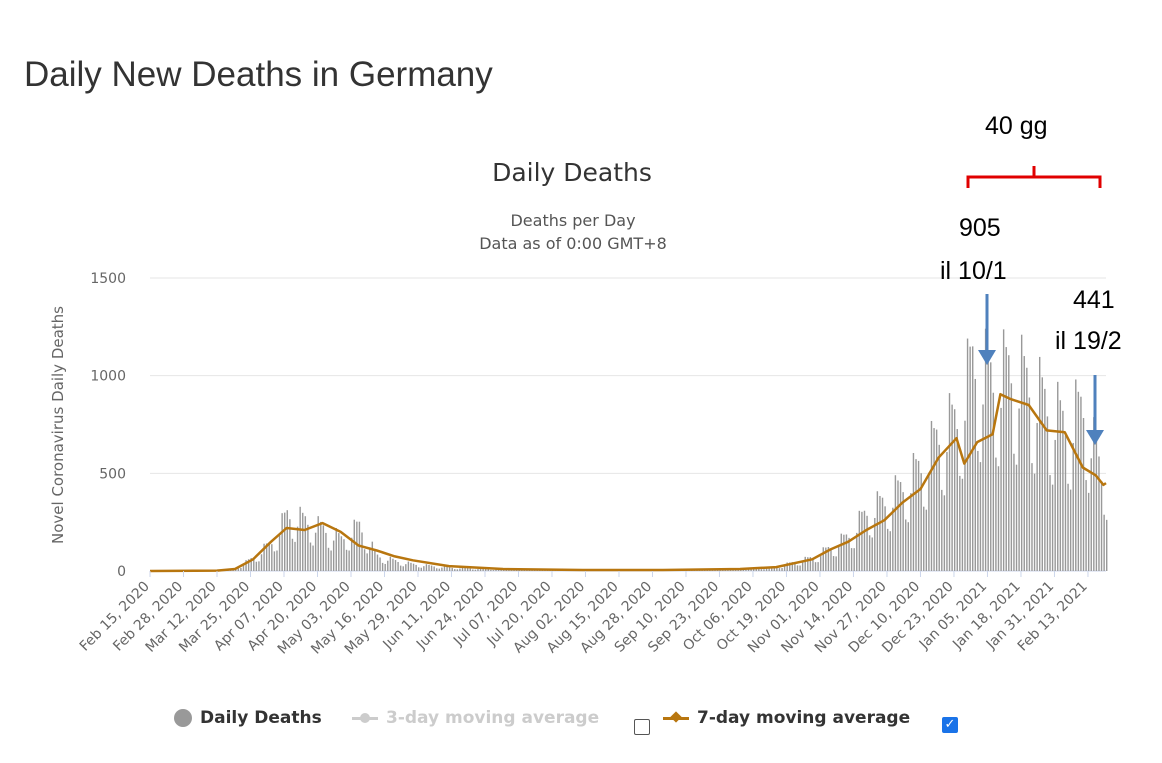 The height and width of the screenshot is (763, 1162). Describe the element at coordinates (950, 725) in the screenshot. I see `ma7-checkbox: ✓` at that location.